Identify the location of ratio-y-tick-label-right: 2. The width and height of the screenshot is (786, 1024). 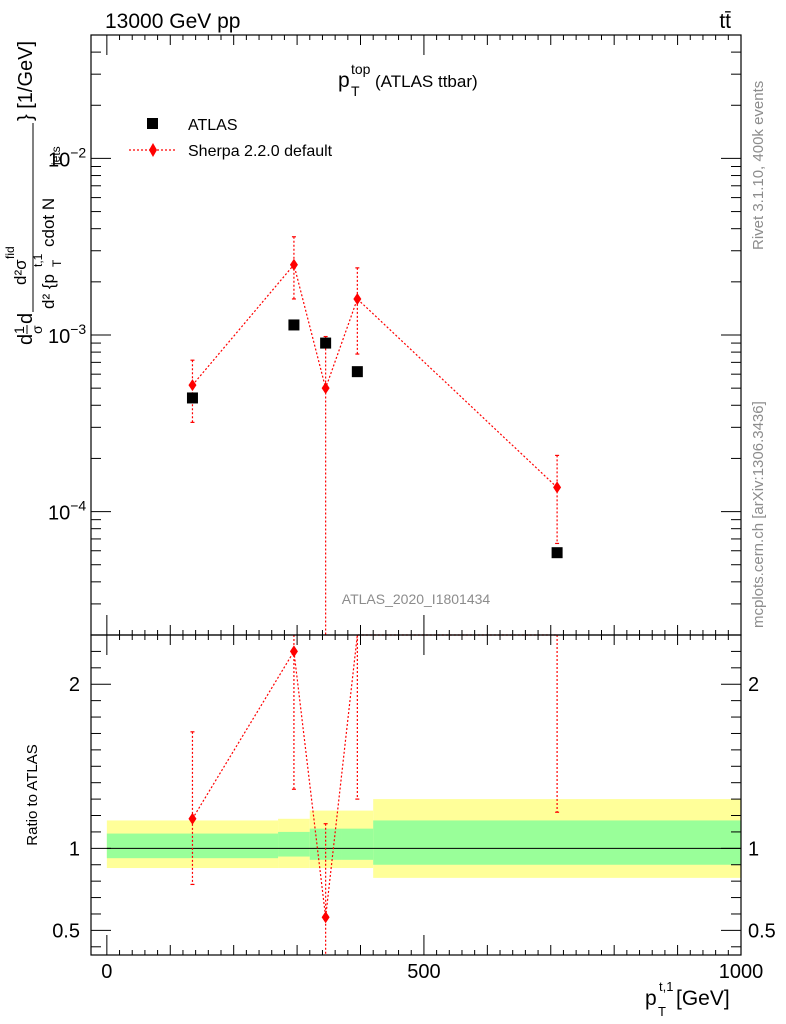
(753, 685).